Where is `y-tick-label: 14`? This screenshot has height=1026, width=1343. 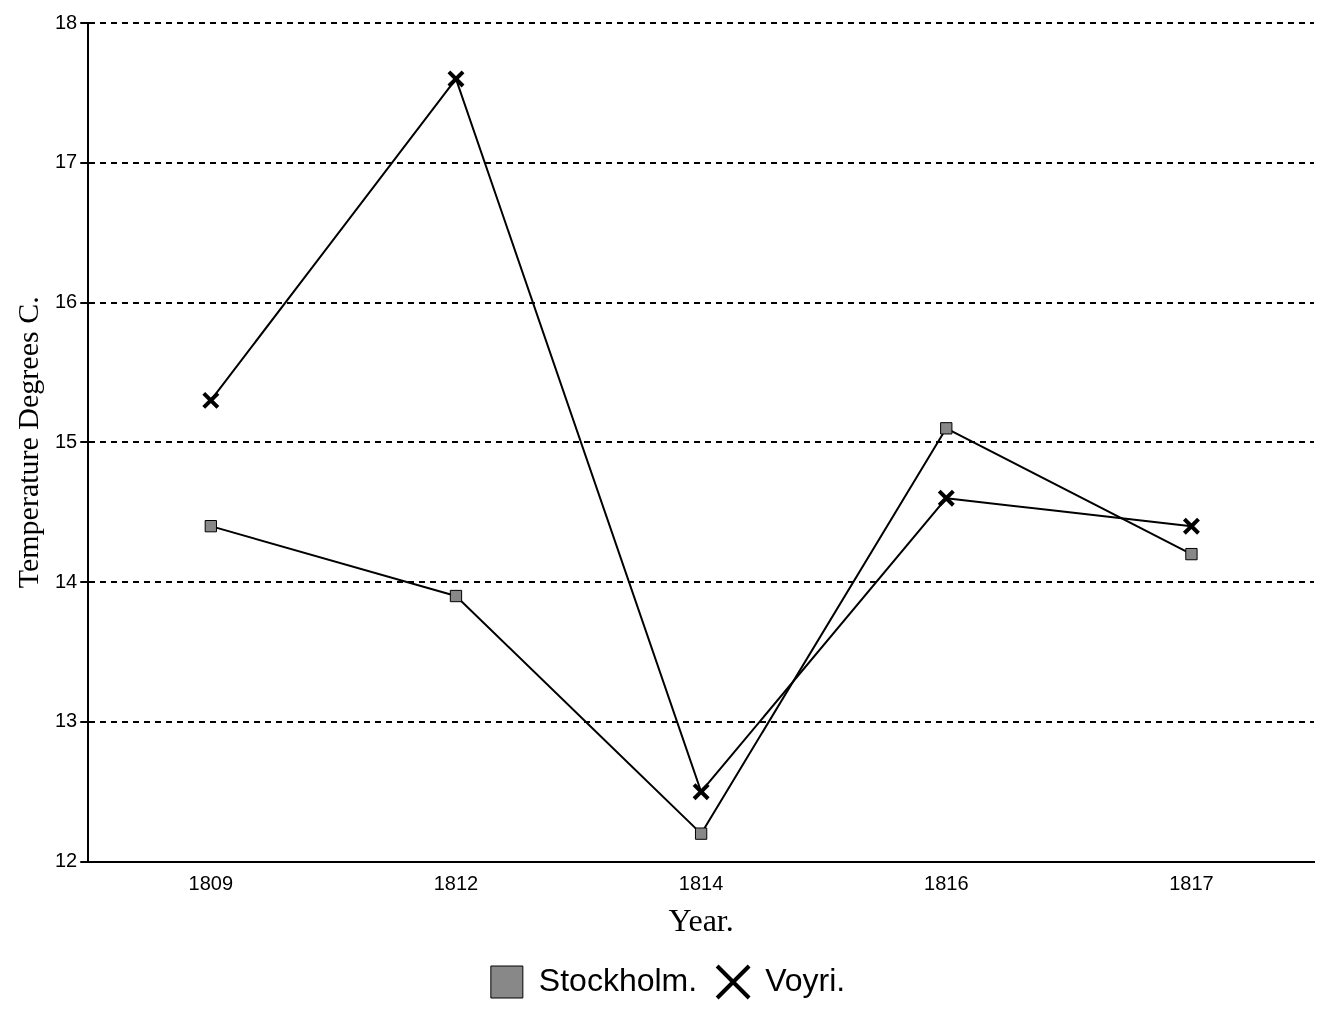 y-tick-label: 14 is located at coordinates (66, 580).